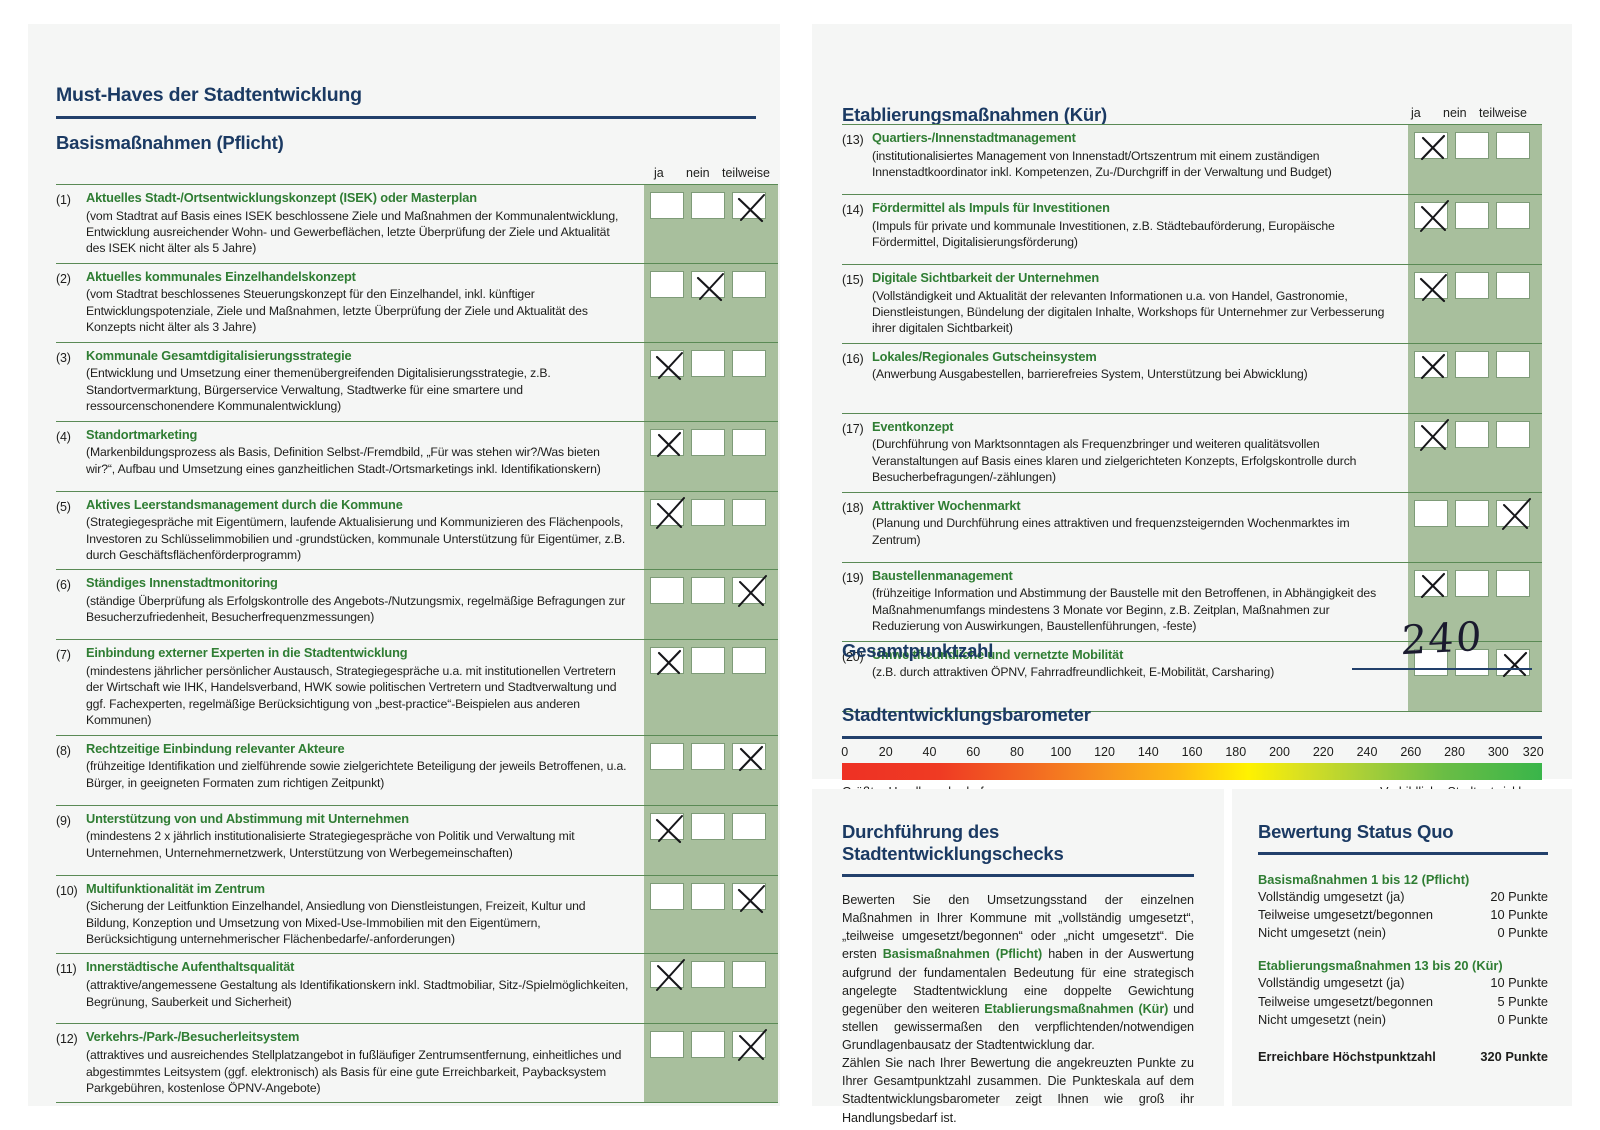 Image resolution: width=1600 pixels, height=1130 pixels. Describe the element at coordinates (1364, 879) in the screenshot. I see `rating-group1-heading: Basismaßnahmen 1 bis 12 (Pflicht)` at that location.